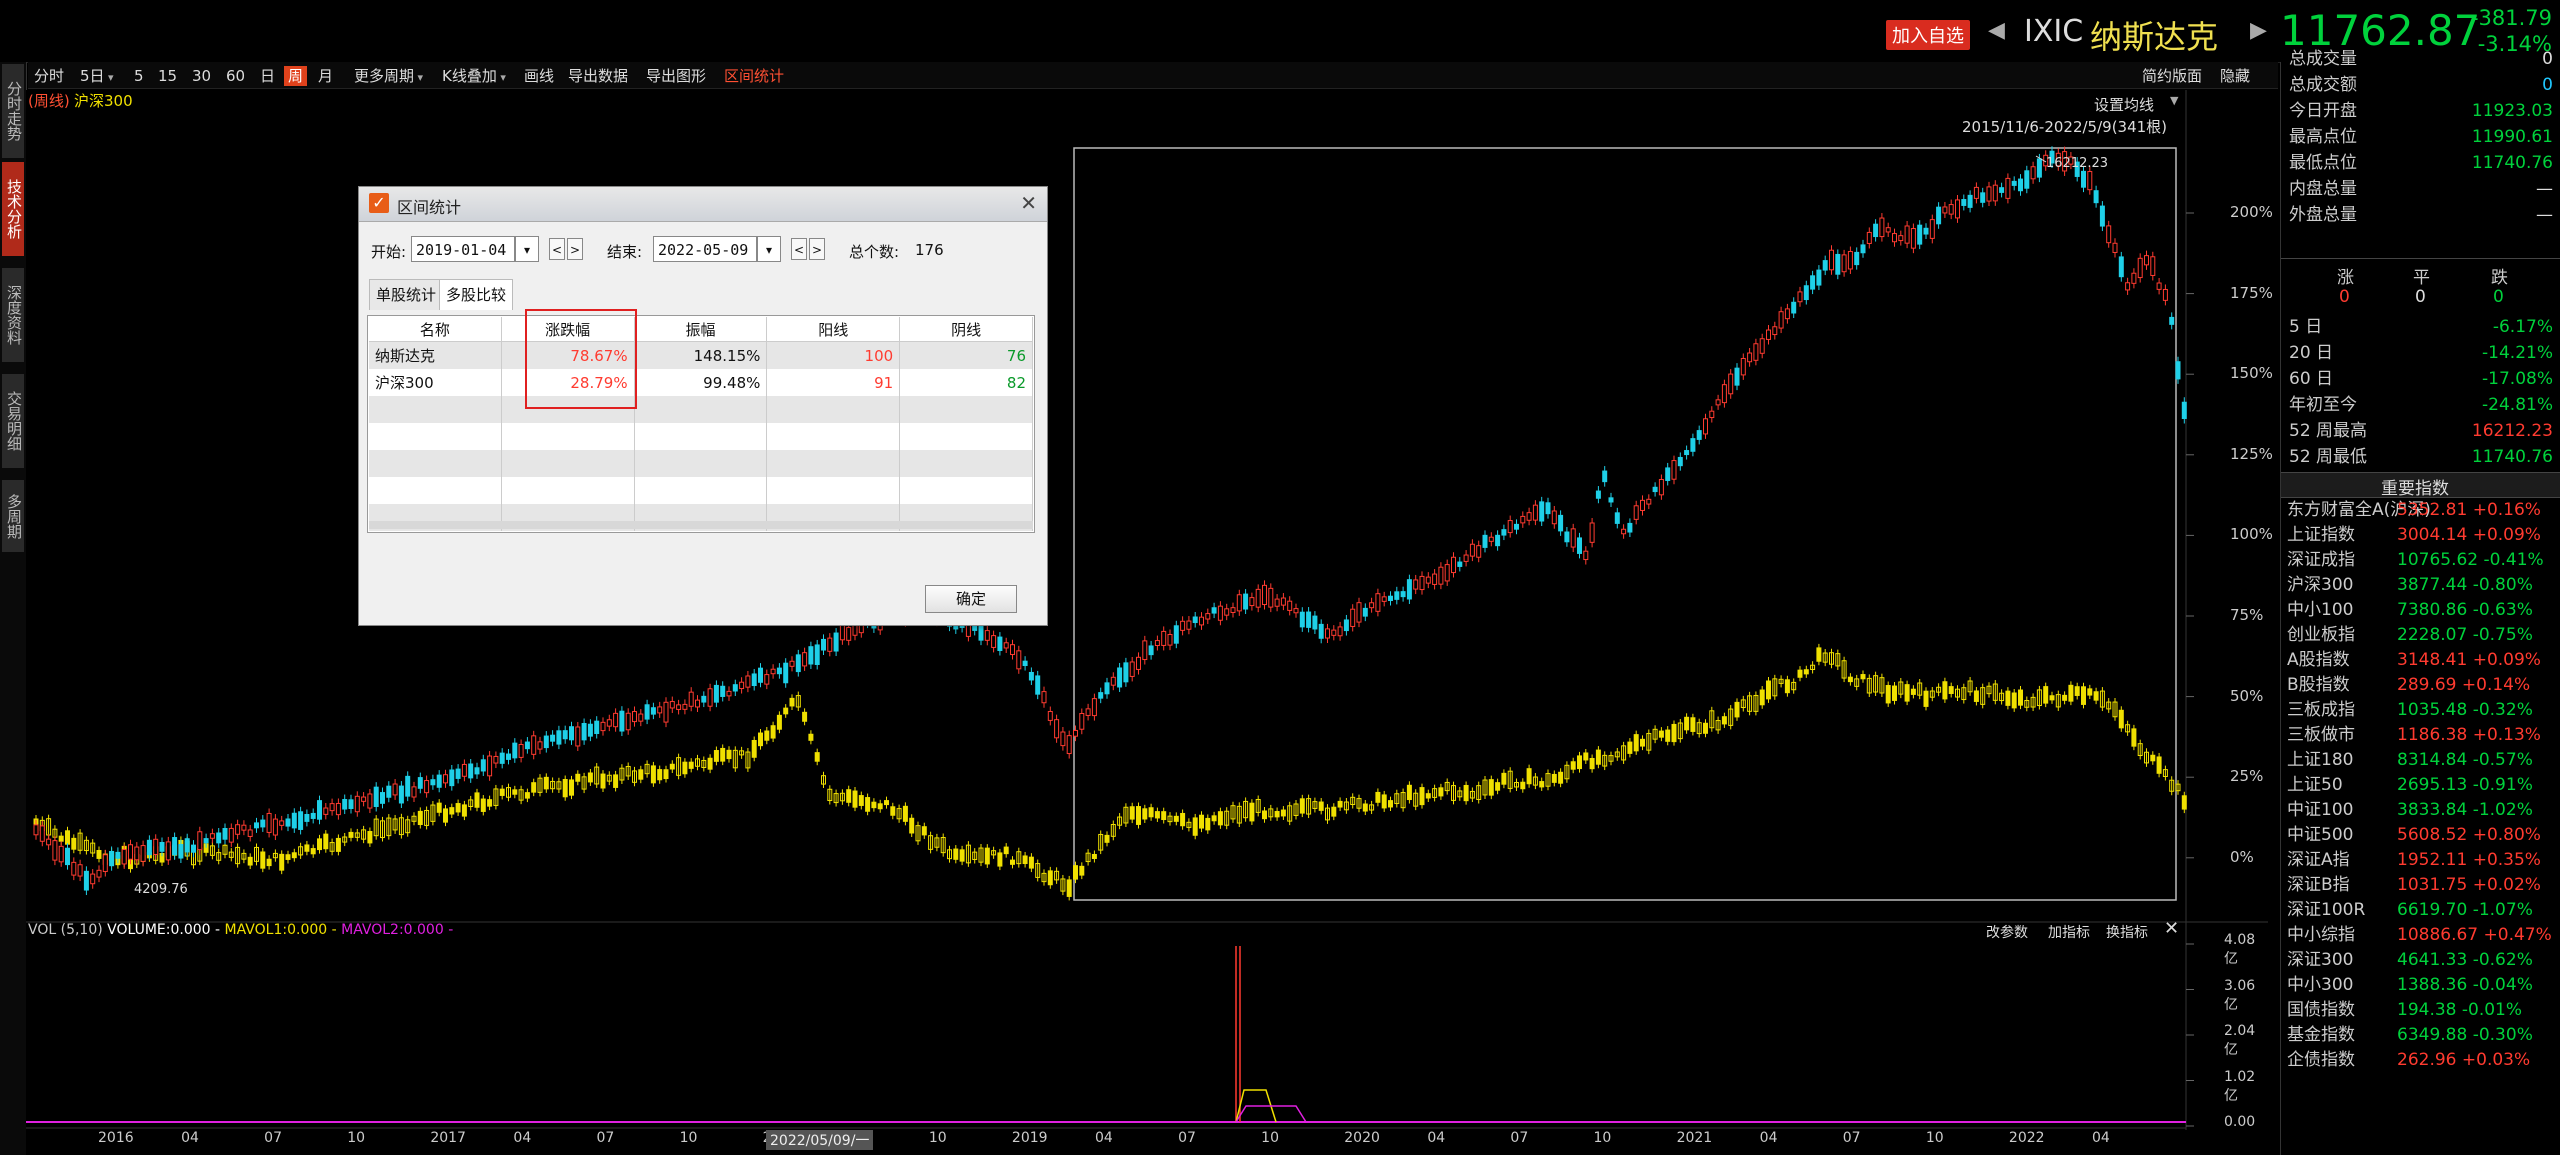  Describe the element at coordinates (701, 355) in the screenshot. I see `table-row: 纳斯达克 78.67% 148.15% 100 76` at that location.